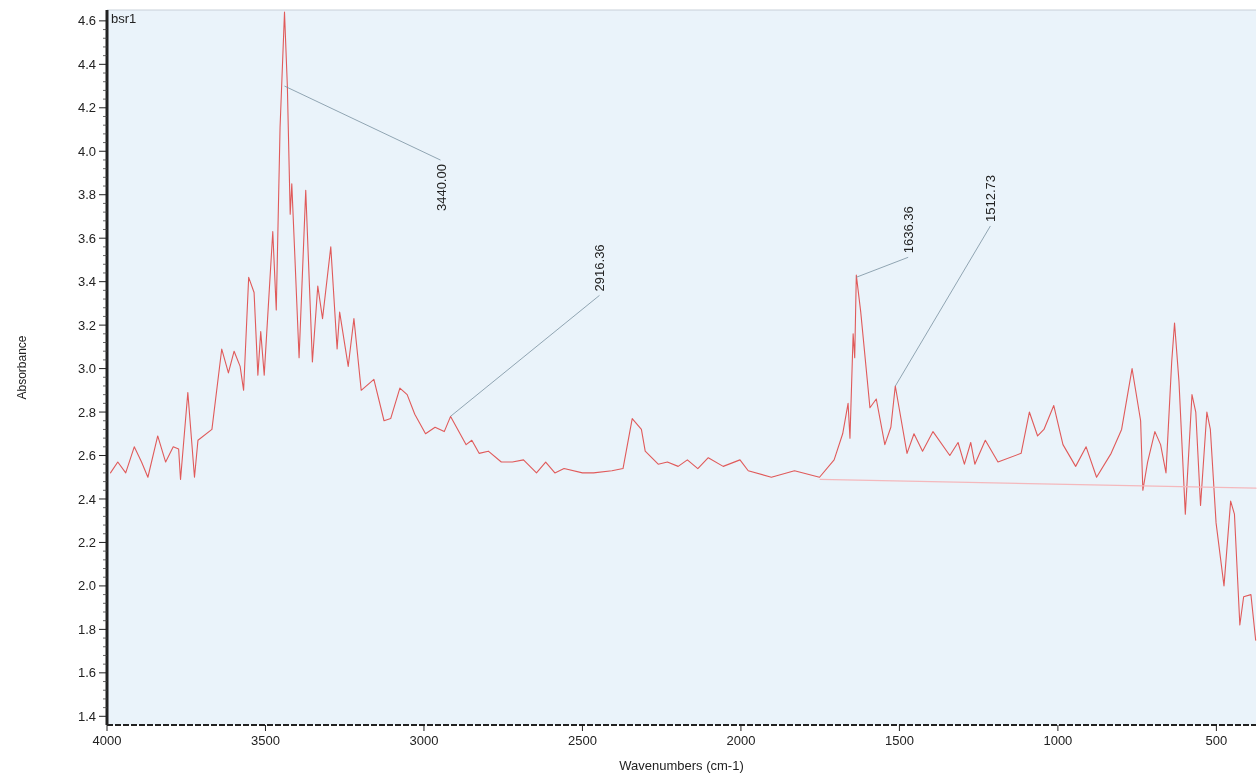 This screenshot has height=776, width=1260. What do you see at coordinates (441, 188) in the screenshot?
I see `annotation: 3440.00` at bounding box center [441, 188].